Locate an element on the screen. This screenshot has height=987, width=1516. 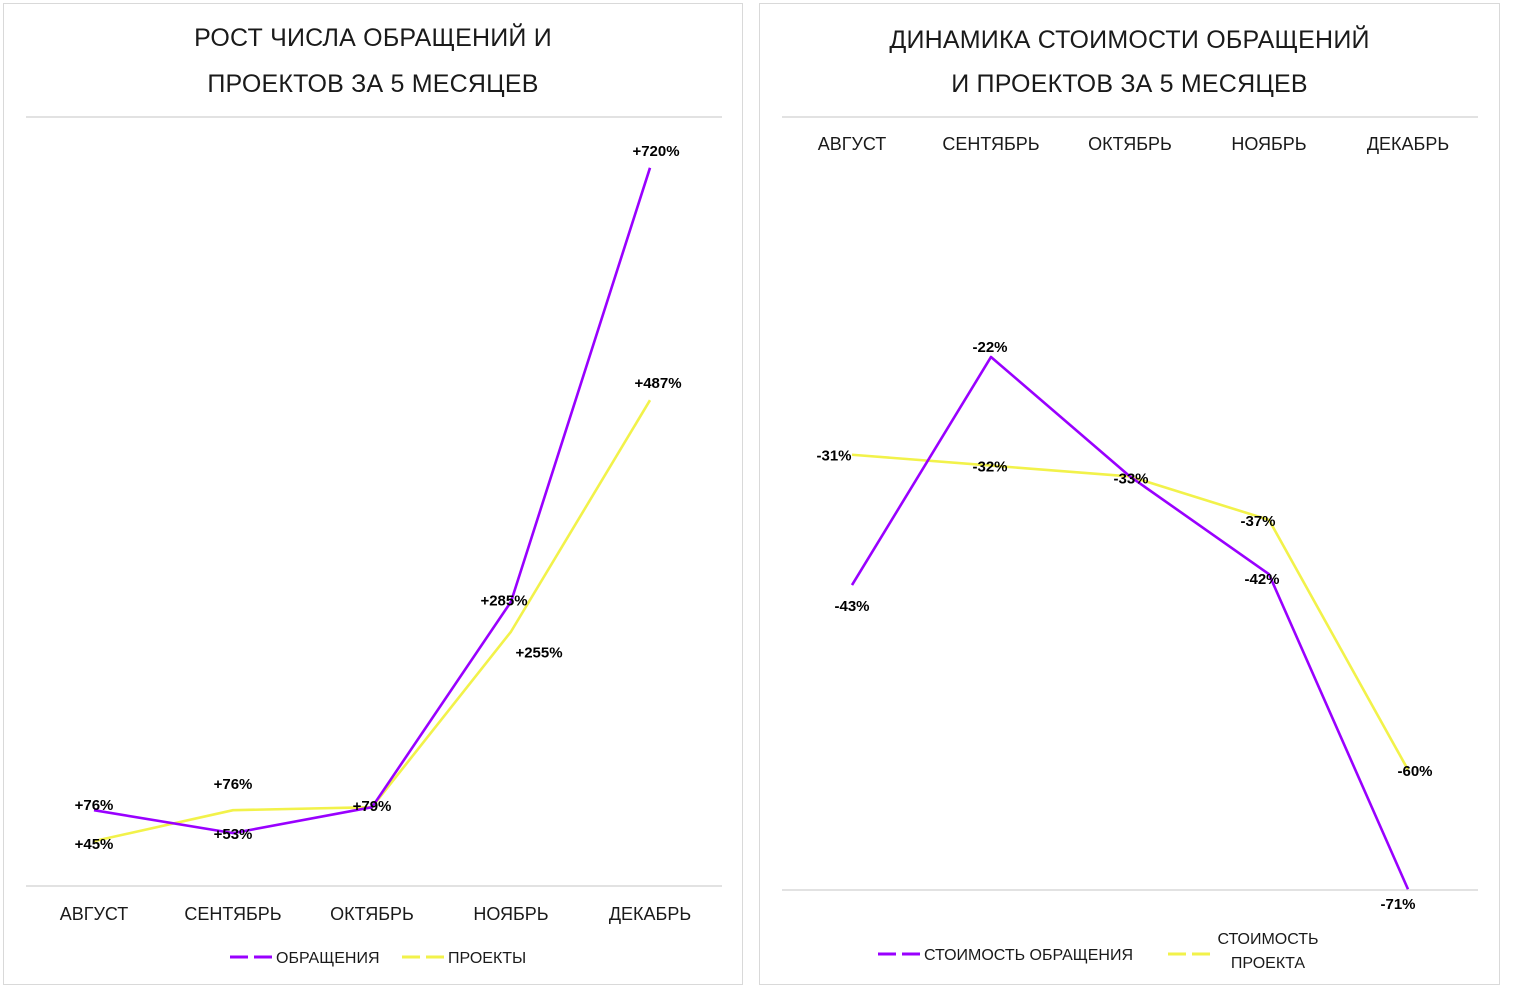
data-label-s1-1: +76% is located at coordinates (94, 805).